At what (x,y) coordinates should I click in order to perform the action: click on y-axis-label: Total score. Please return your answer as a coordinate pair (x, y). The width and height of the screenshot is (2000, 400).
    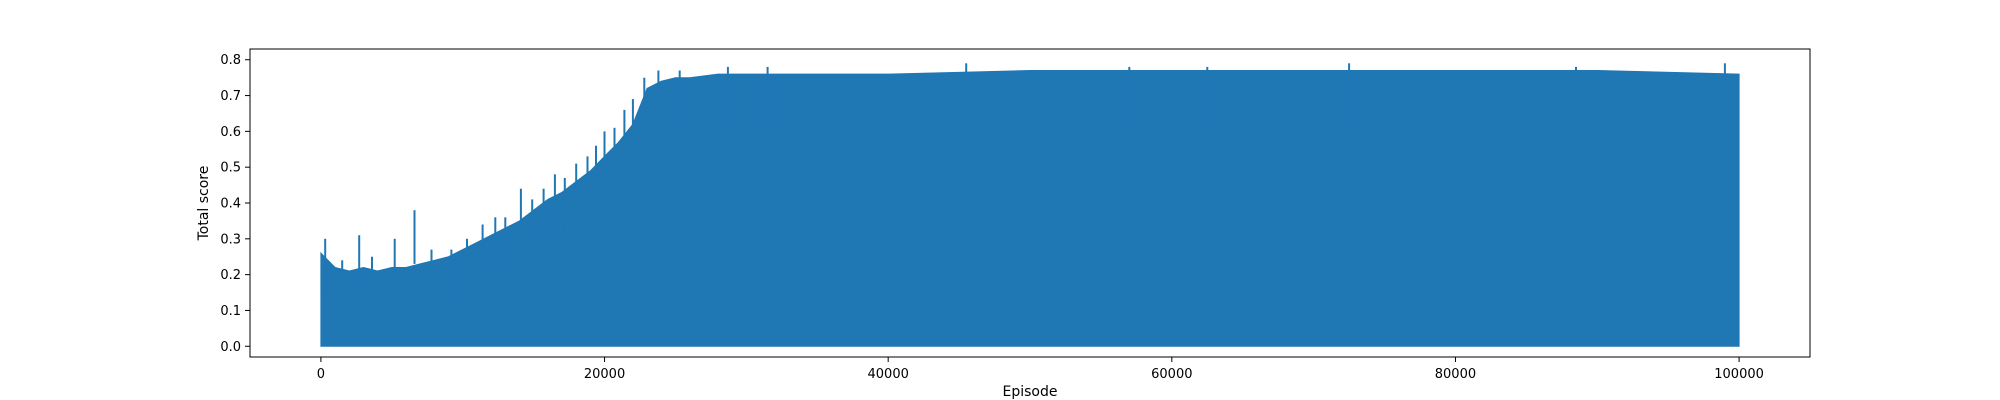
    Looking at the image, I should click on (204, 204).